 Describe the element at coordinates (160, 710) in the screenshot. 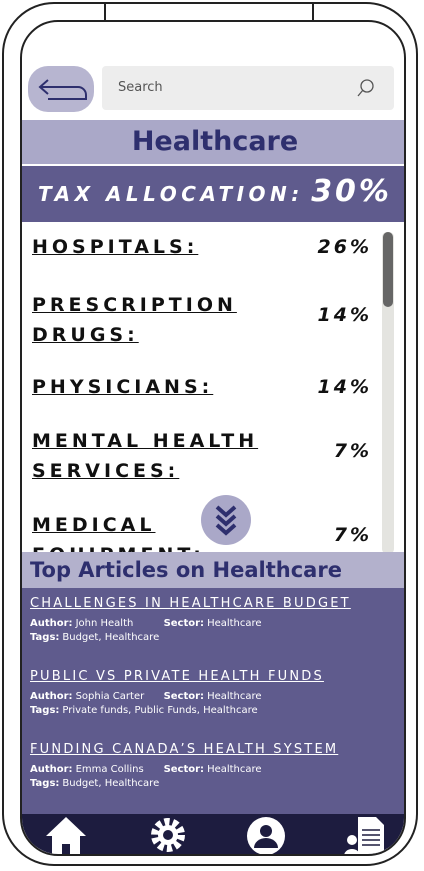

I see `tags: Private funds, Public Funds, Healthcare` at that location.